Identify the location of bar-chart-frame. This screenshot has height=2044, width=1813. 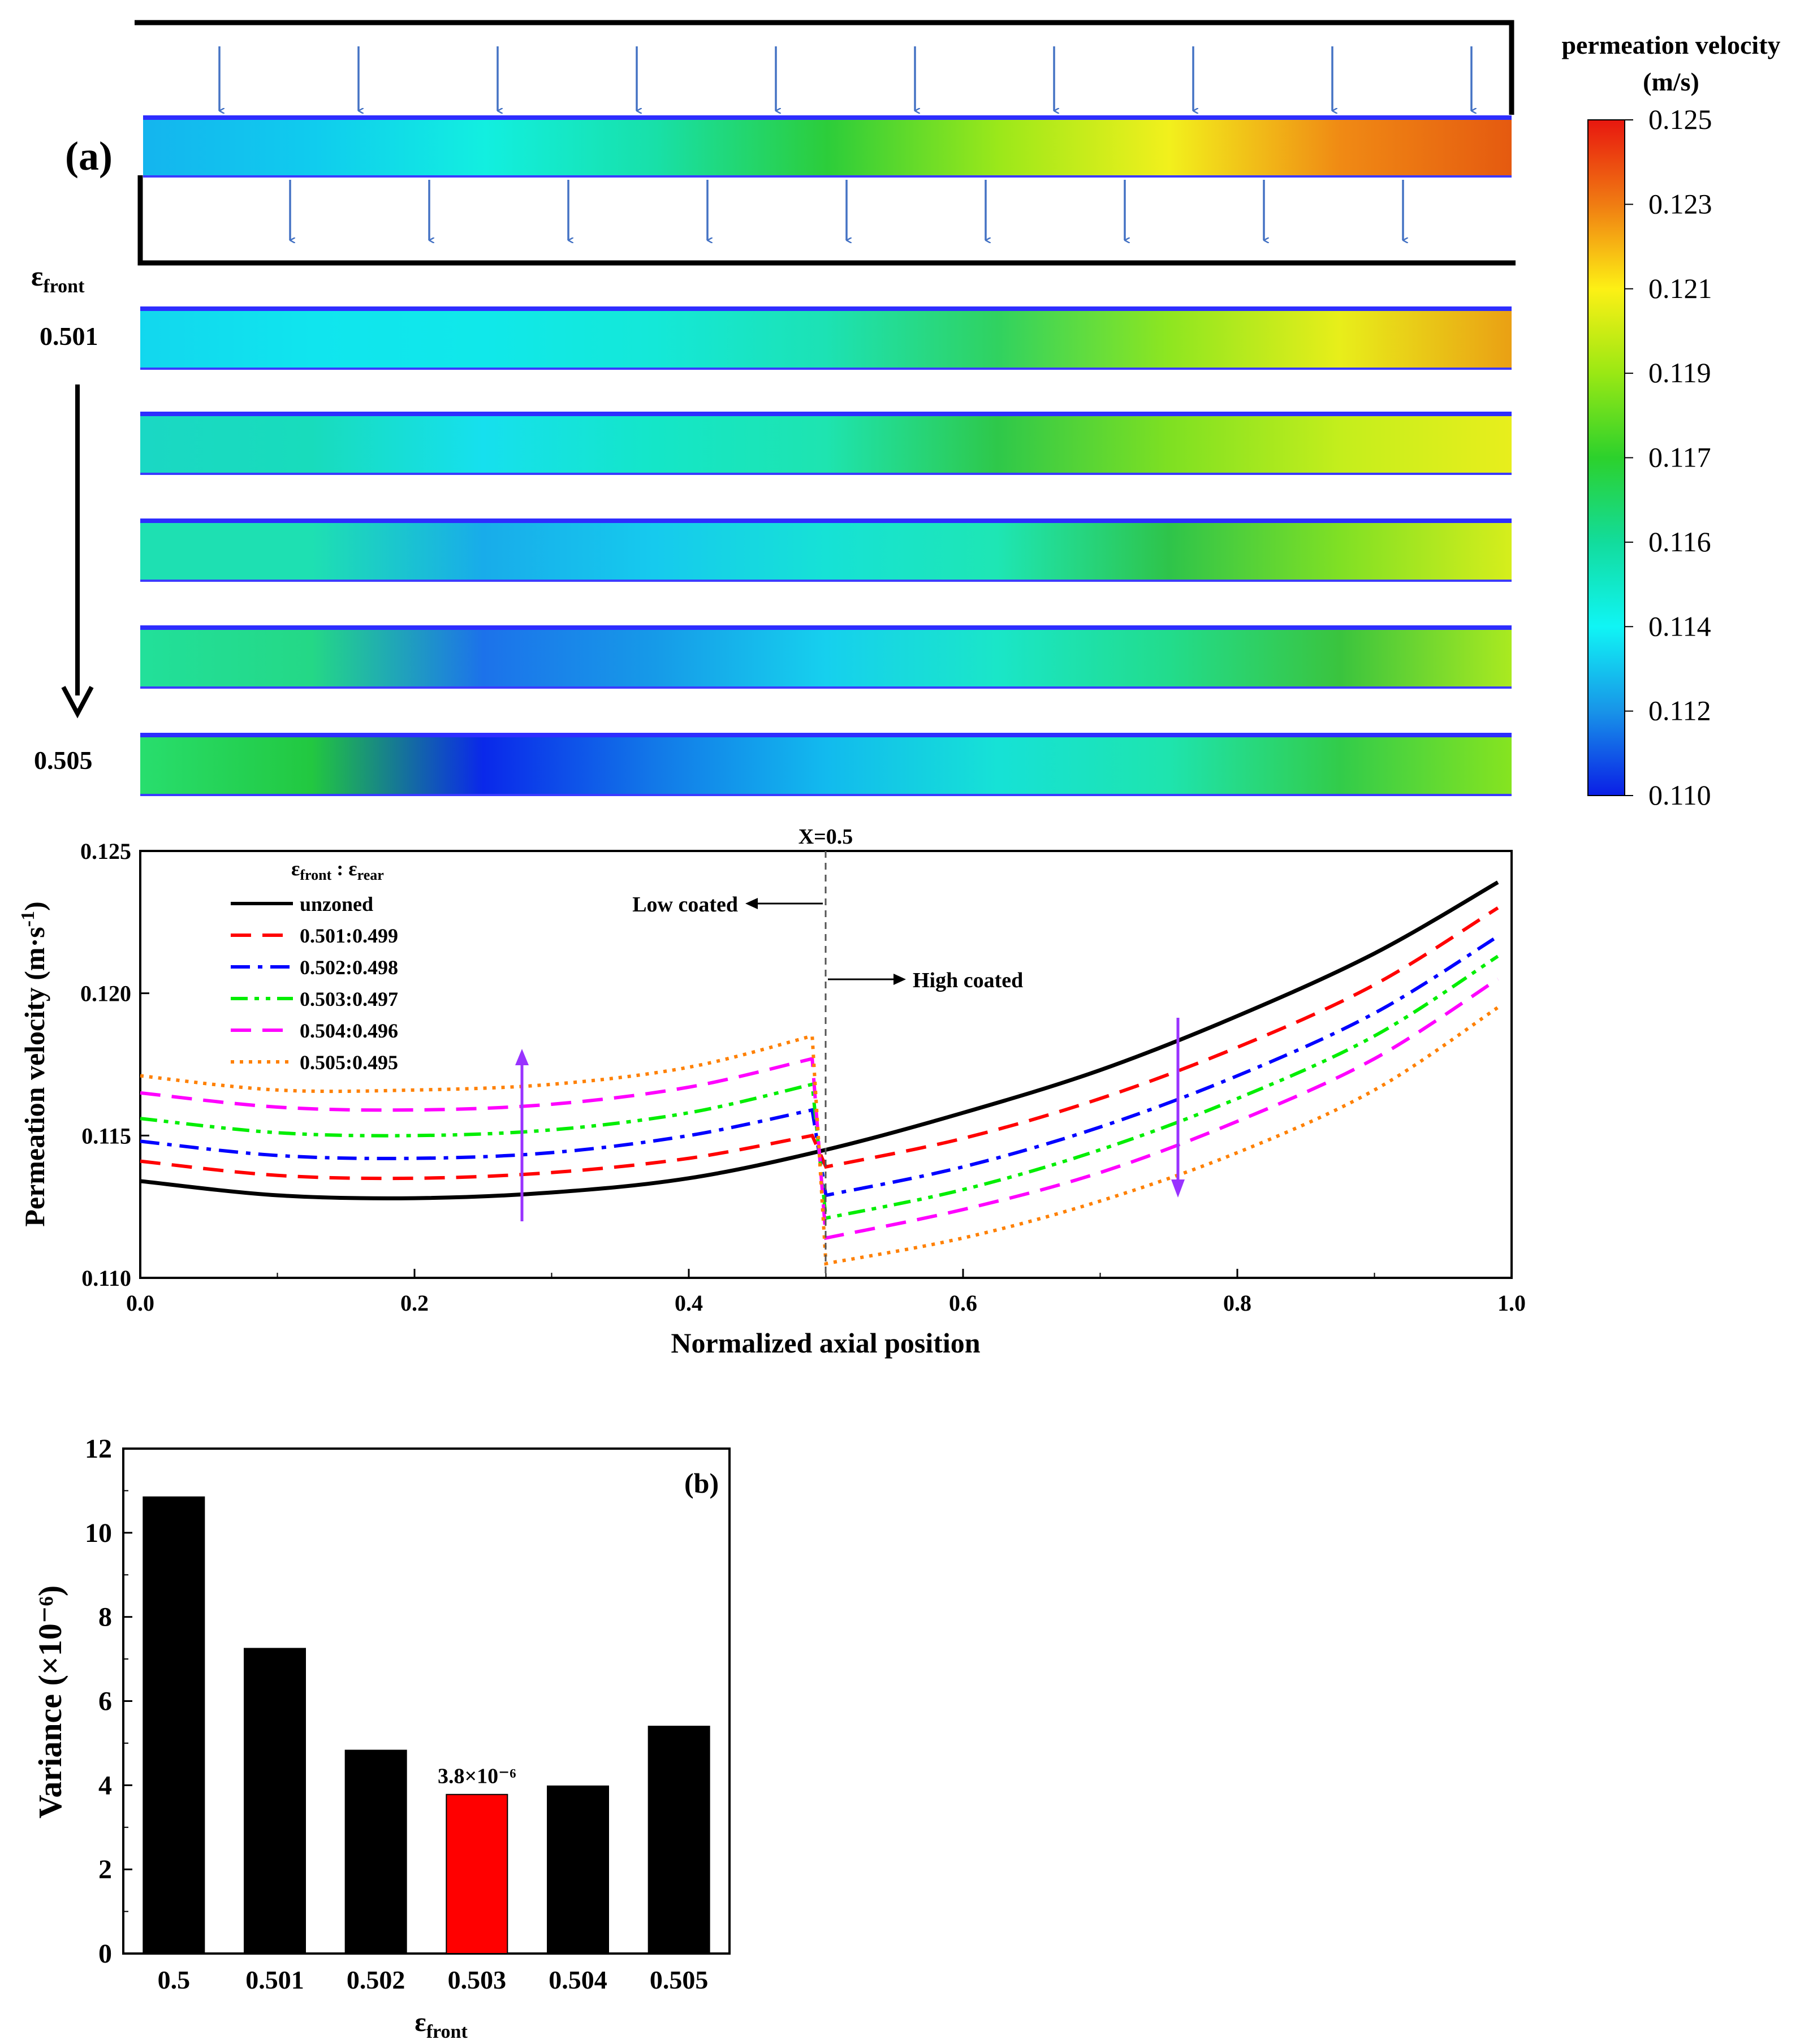
(426, 1701).